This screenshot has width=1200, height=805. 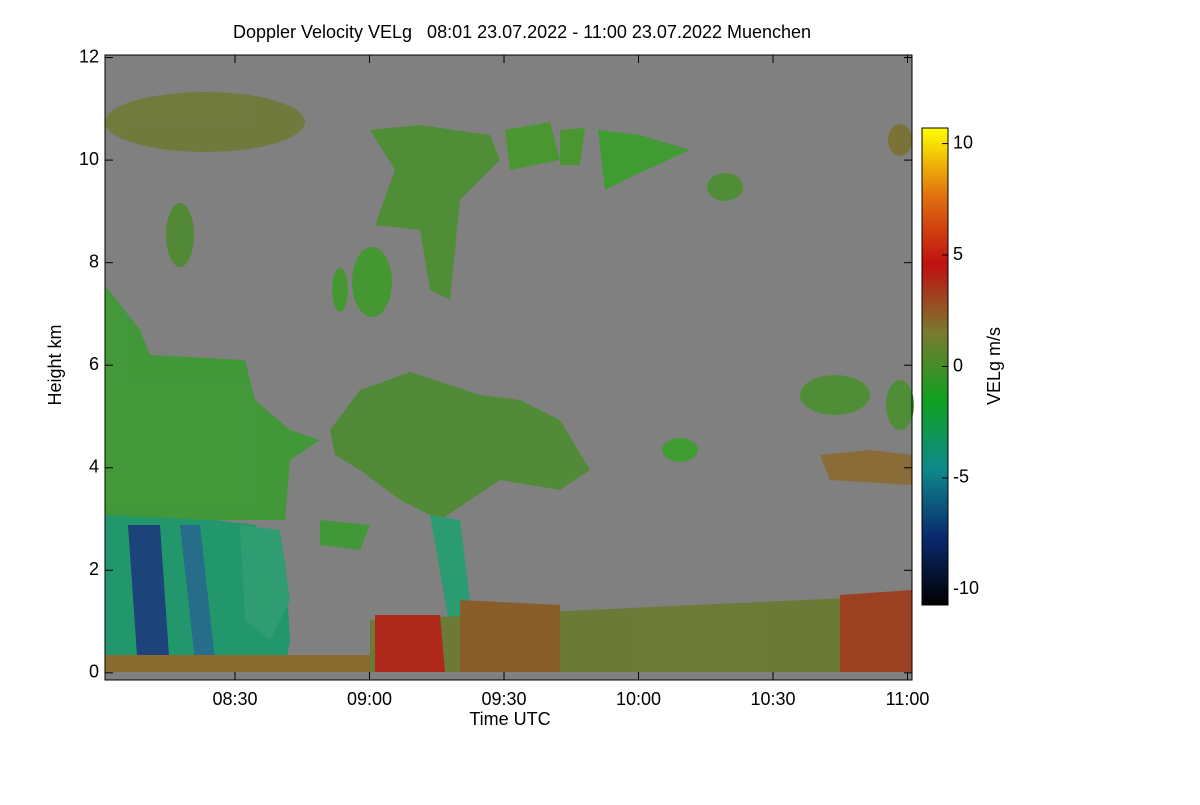 What do you see at coordinates (94, 466) in the screenshot?
I see `y-tick-label: 4` at bounding box center [94, 466].